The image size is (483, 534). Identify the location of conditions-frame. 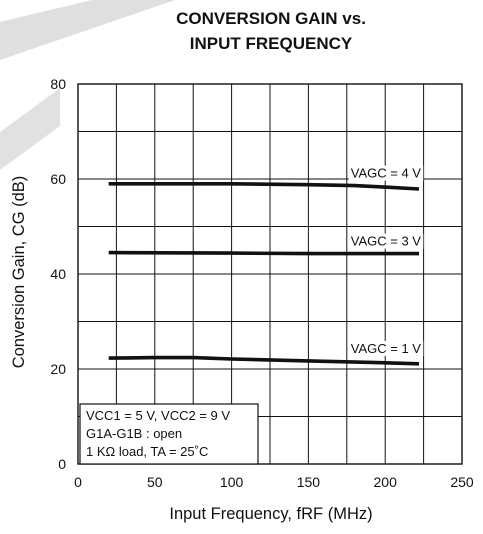
(169, 434).